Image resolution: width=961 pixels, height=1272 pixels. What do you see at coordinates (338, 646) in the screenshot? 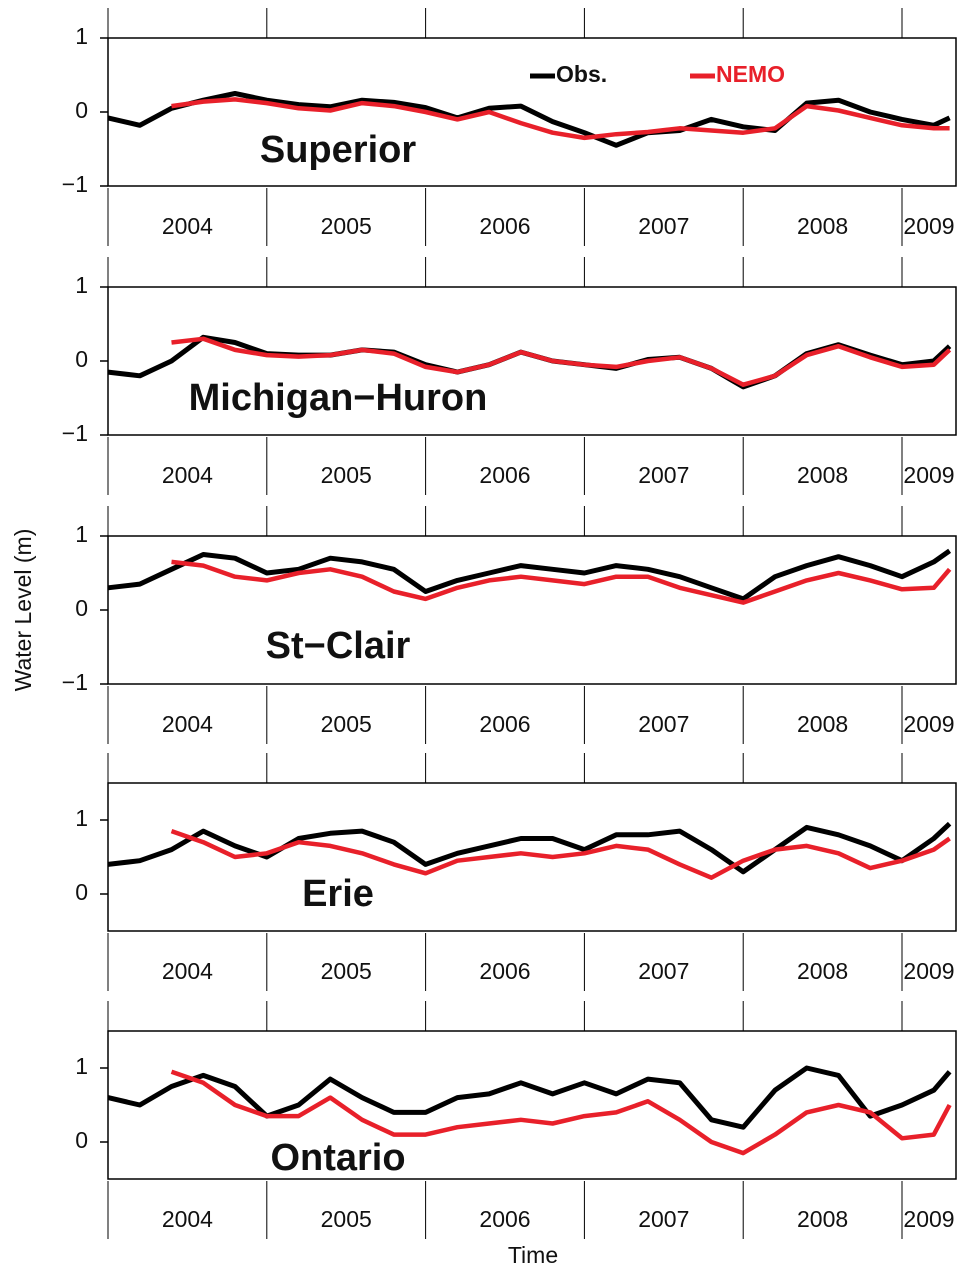
I see `panel-title: St−Clair` at bounding box center [338, 646].